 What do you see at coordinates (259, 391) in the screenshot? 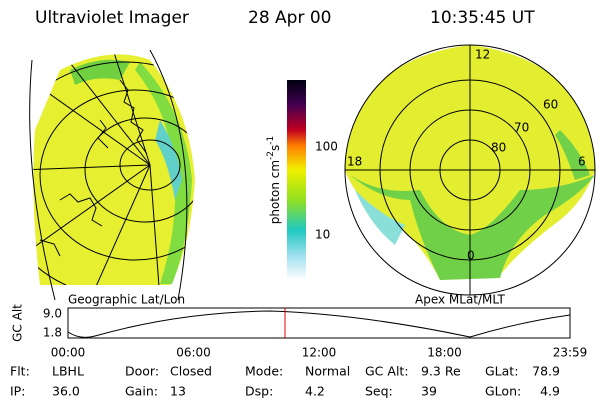
I see `field-label: Dsp:` at bounding box center [259, 391].